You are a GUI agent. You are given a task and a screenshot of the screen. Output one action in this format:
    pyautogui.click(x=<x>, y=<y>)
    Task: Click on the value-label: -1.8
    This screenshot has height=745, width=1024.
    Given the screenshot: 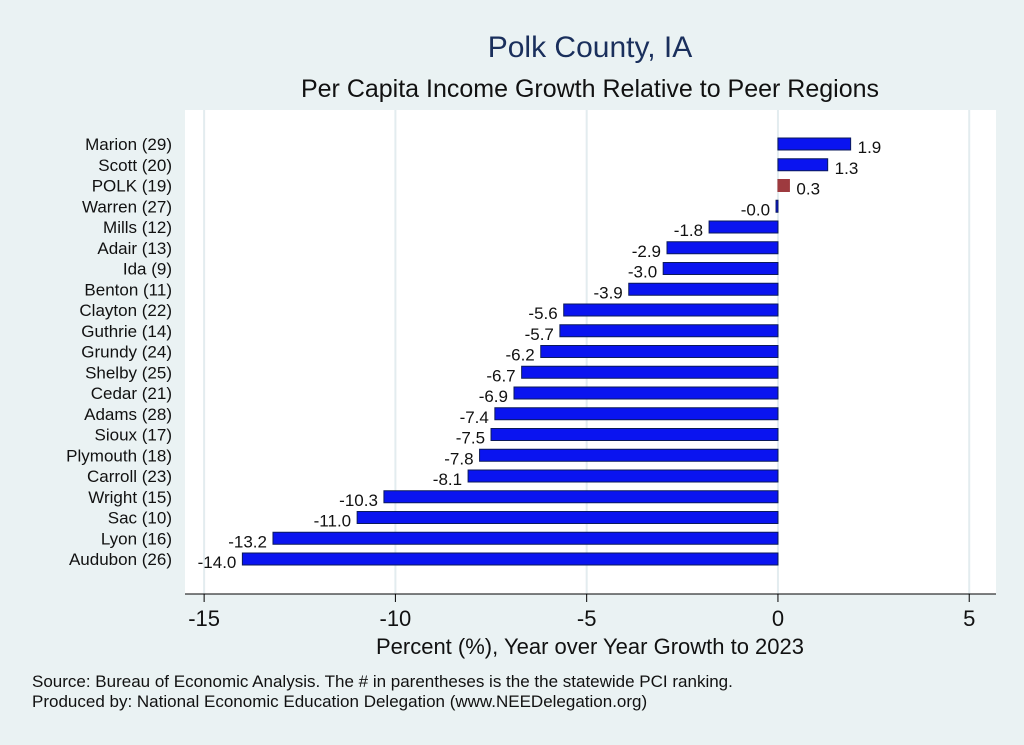 What is the action you would take?
    pyautogui.click(x=688, y=230)
    